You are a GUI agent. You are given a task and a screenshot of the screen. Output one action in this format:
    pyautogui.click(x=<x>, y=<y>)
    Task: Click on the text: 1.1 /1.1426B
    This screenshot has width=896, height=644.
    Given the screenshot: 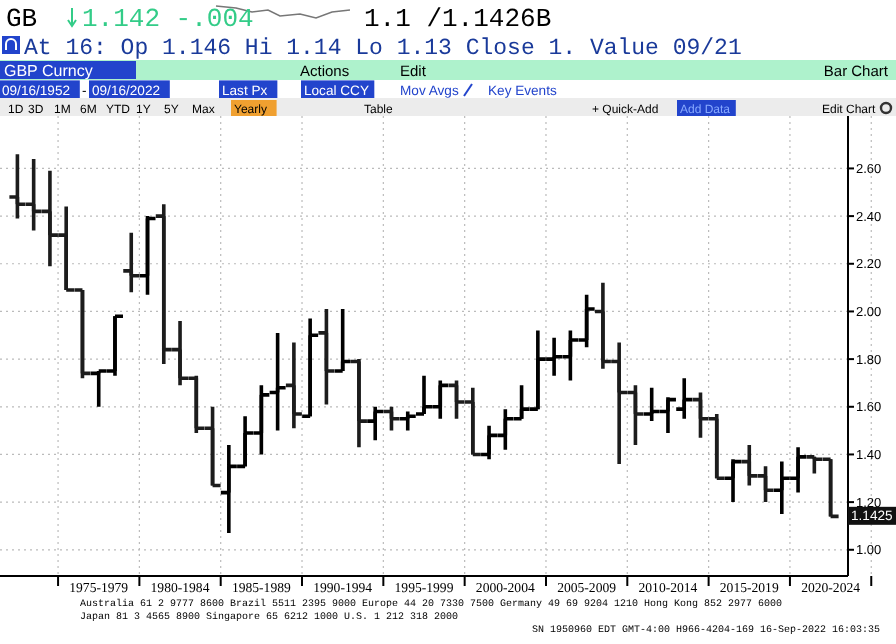 What is the action you would take?
    pyautogui.click(x=458, y=19)
    